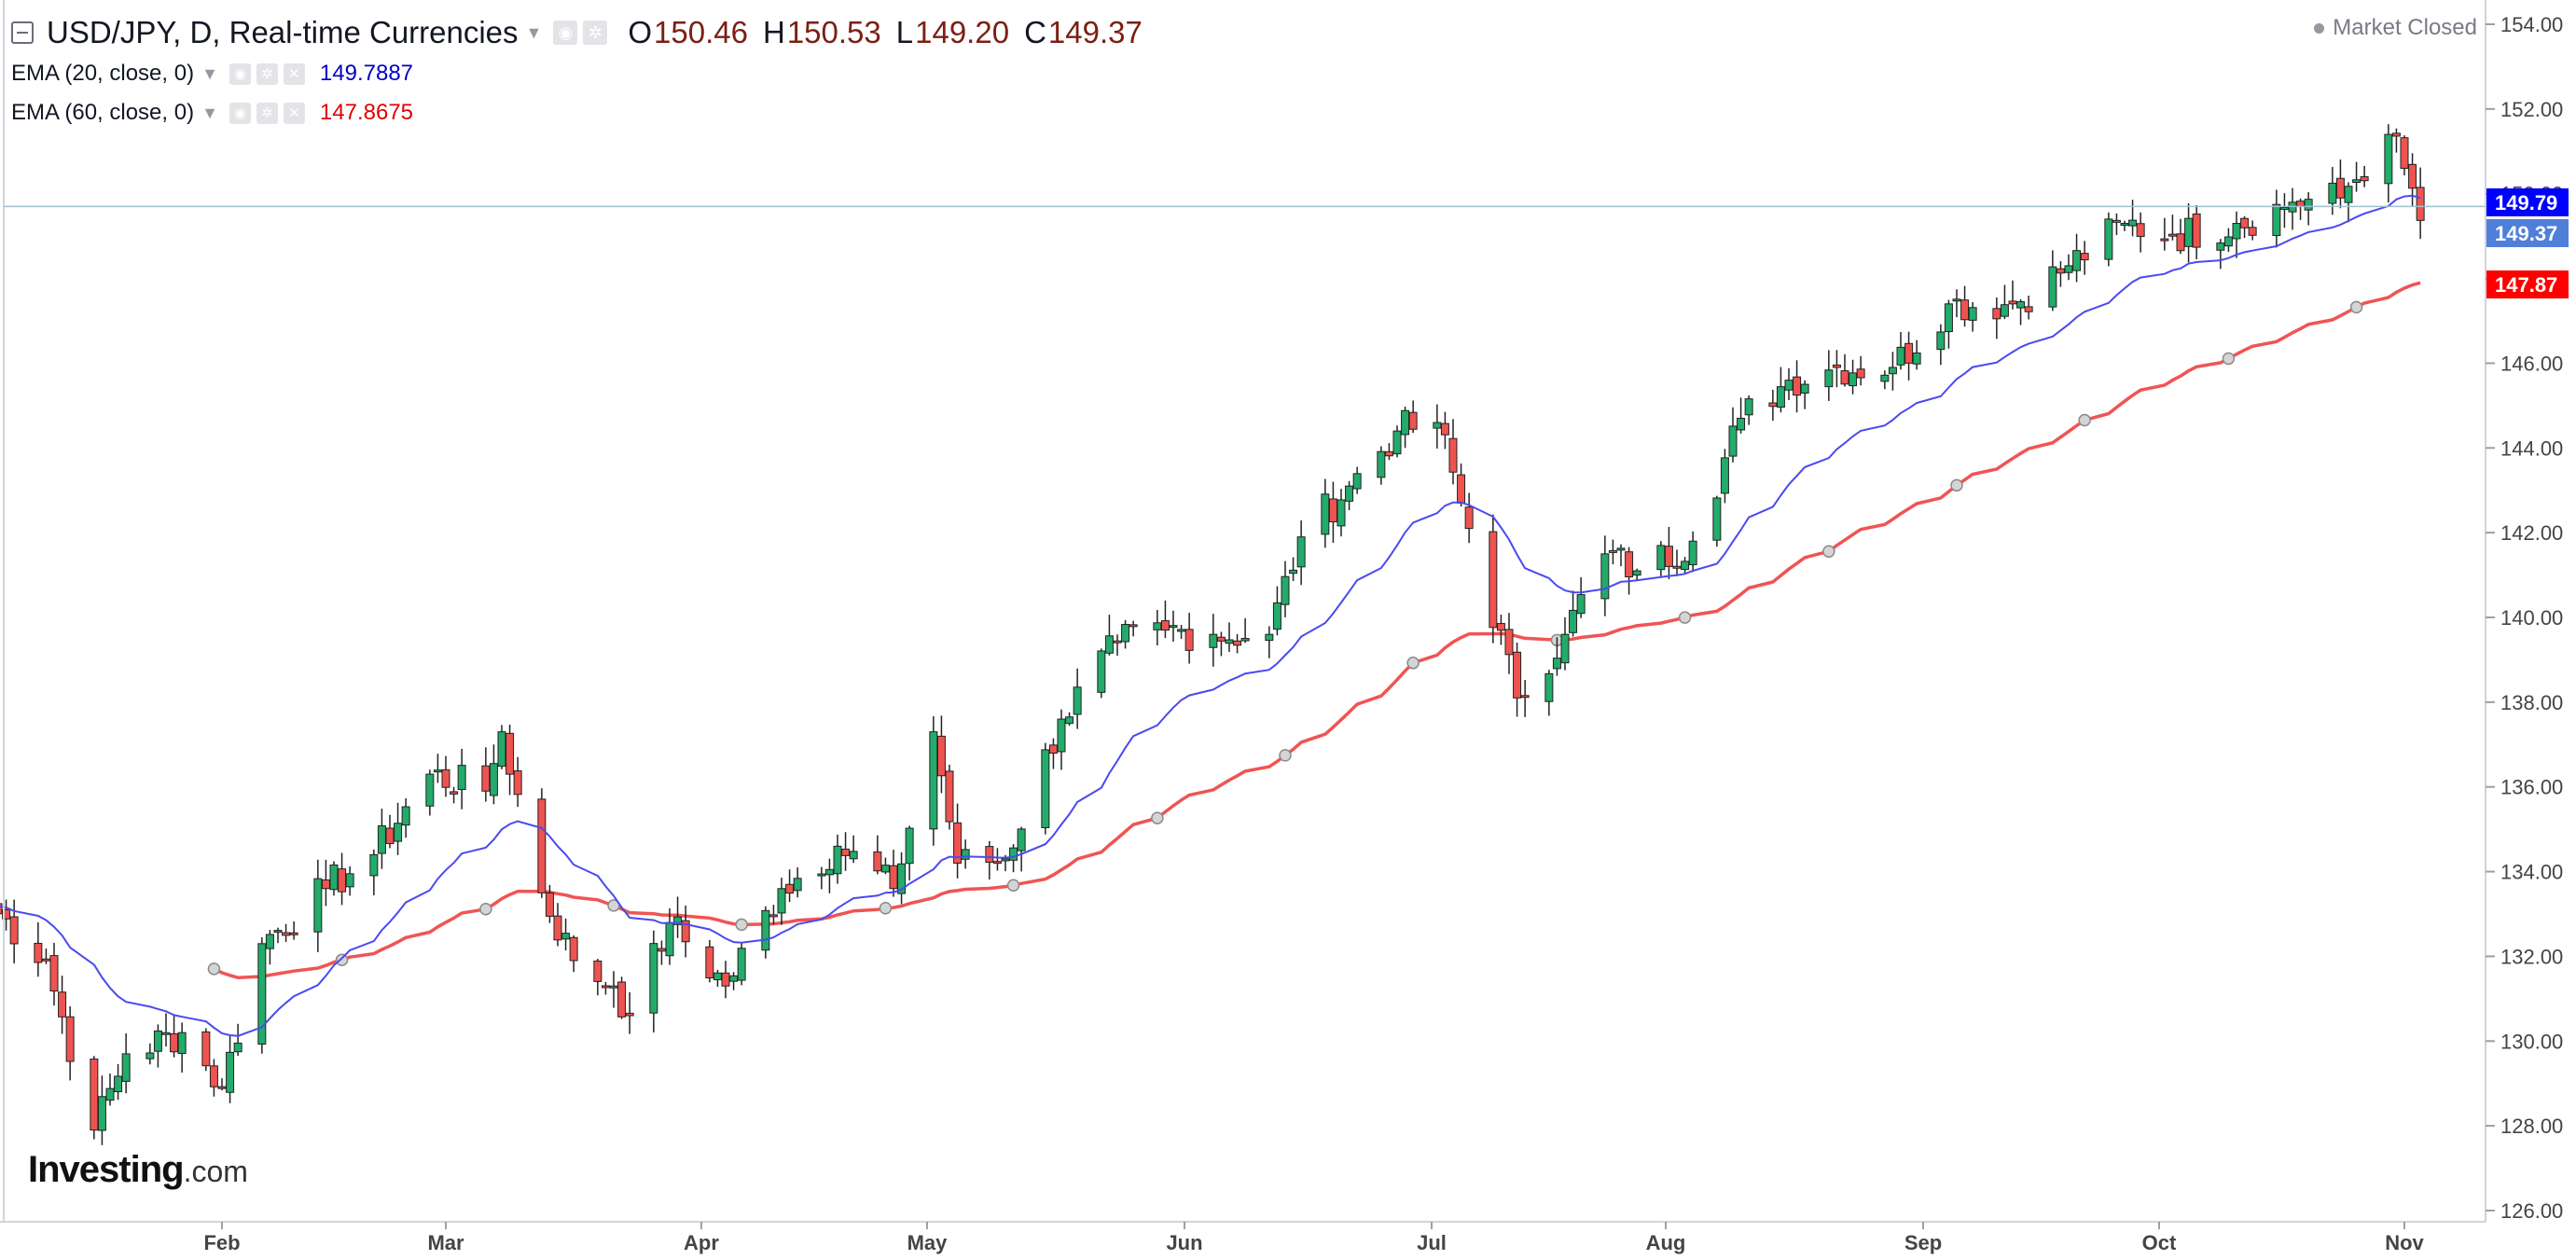  Describe the element at coordinates (22, 32) in the screenshot. I see `collapse-icon` at that location.